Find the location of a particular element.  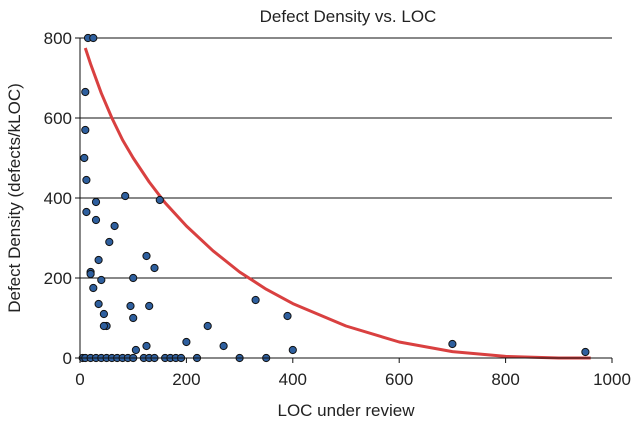

y-tick-labels: 0 200 400 600 800 is located at coordinates (62, 198).